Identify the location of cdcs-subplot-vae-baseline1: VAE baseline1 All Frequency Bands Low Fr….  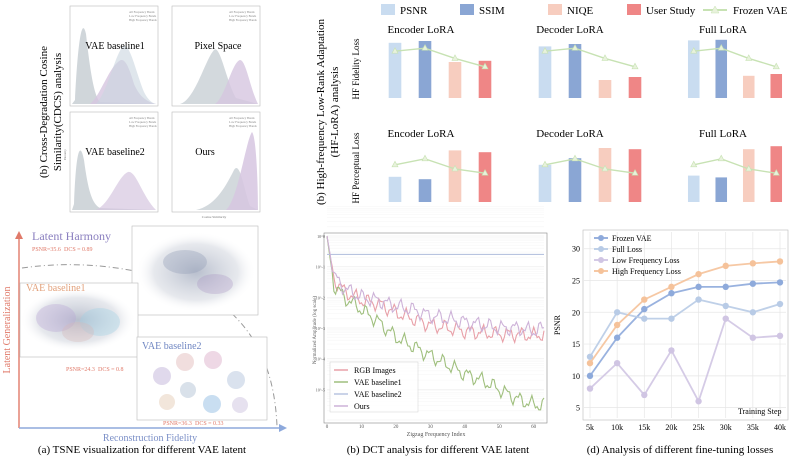
(114, 56).